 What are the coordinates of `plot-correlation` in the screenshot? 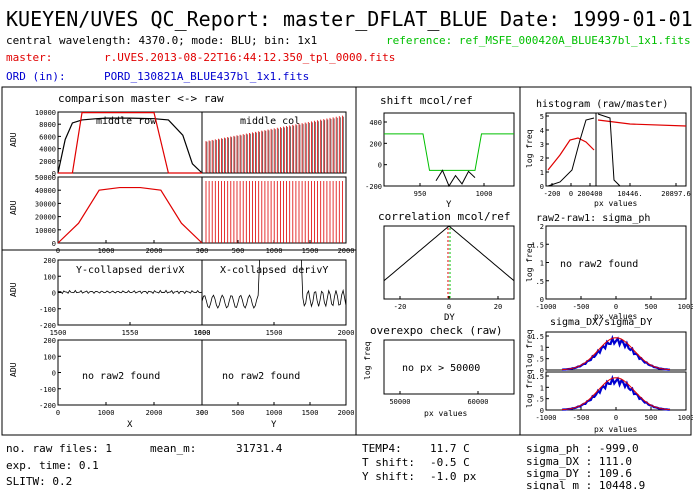 It's located at (449, 262).